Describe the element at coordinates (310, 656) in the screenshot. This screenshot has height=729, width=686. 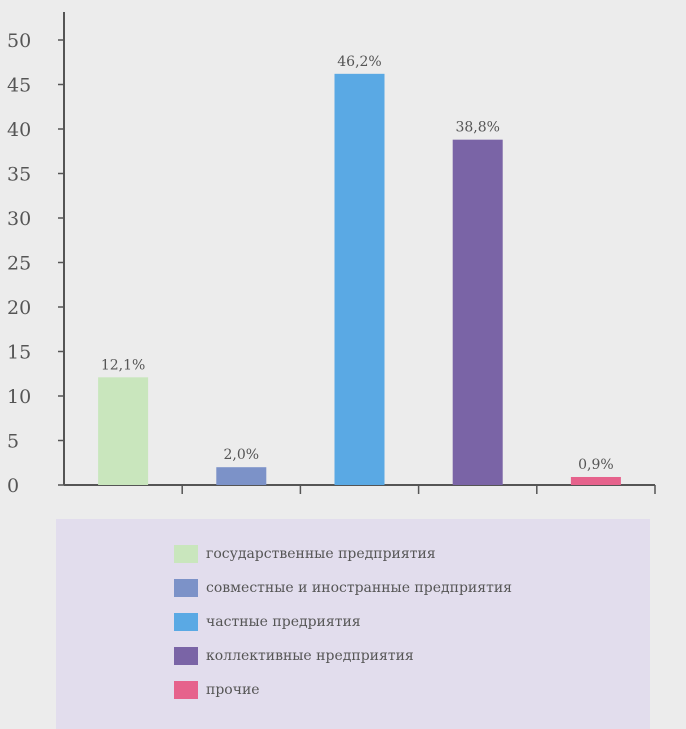
I see `legend-label: коллективные нредприятия` at that location.